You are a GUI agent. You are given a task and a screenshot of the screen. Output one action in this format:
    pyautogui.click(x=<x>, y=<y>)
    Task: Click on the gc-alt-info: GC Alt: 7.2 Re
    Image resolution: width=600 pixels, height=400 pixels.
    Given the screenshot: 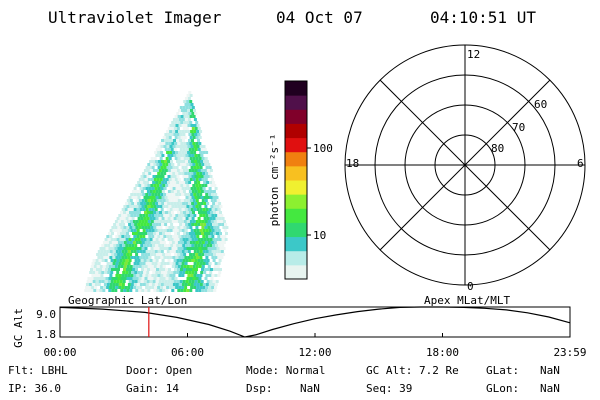 What is the action you would take?
    pyautogui.click(x=412, y=370)
    